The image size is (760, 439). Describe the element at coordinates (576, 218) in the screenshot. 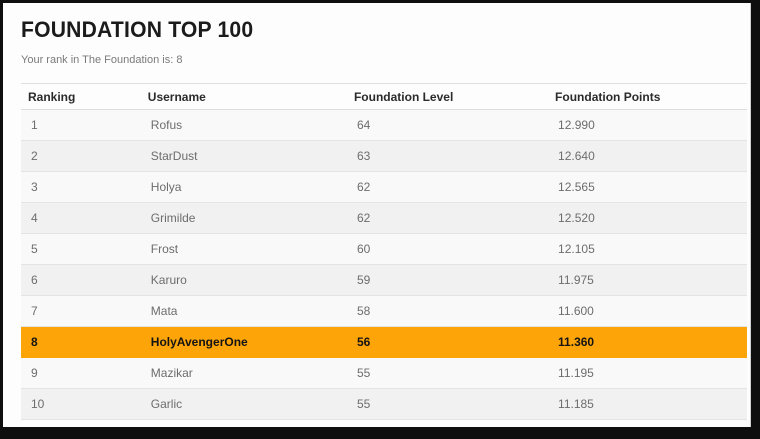

I see `cell-points: 12.520` at that location.